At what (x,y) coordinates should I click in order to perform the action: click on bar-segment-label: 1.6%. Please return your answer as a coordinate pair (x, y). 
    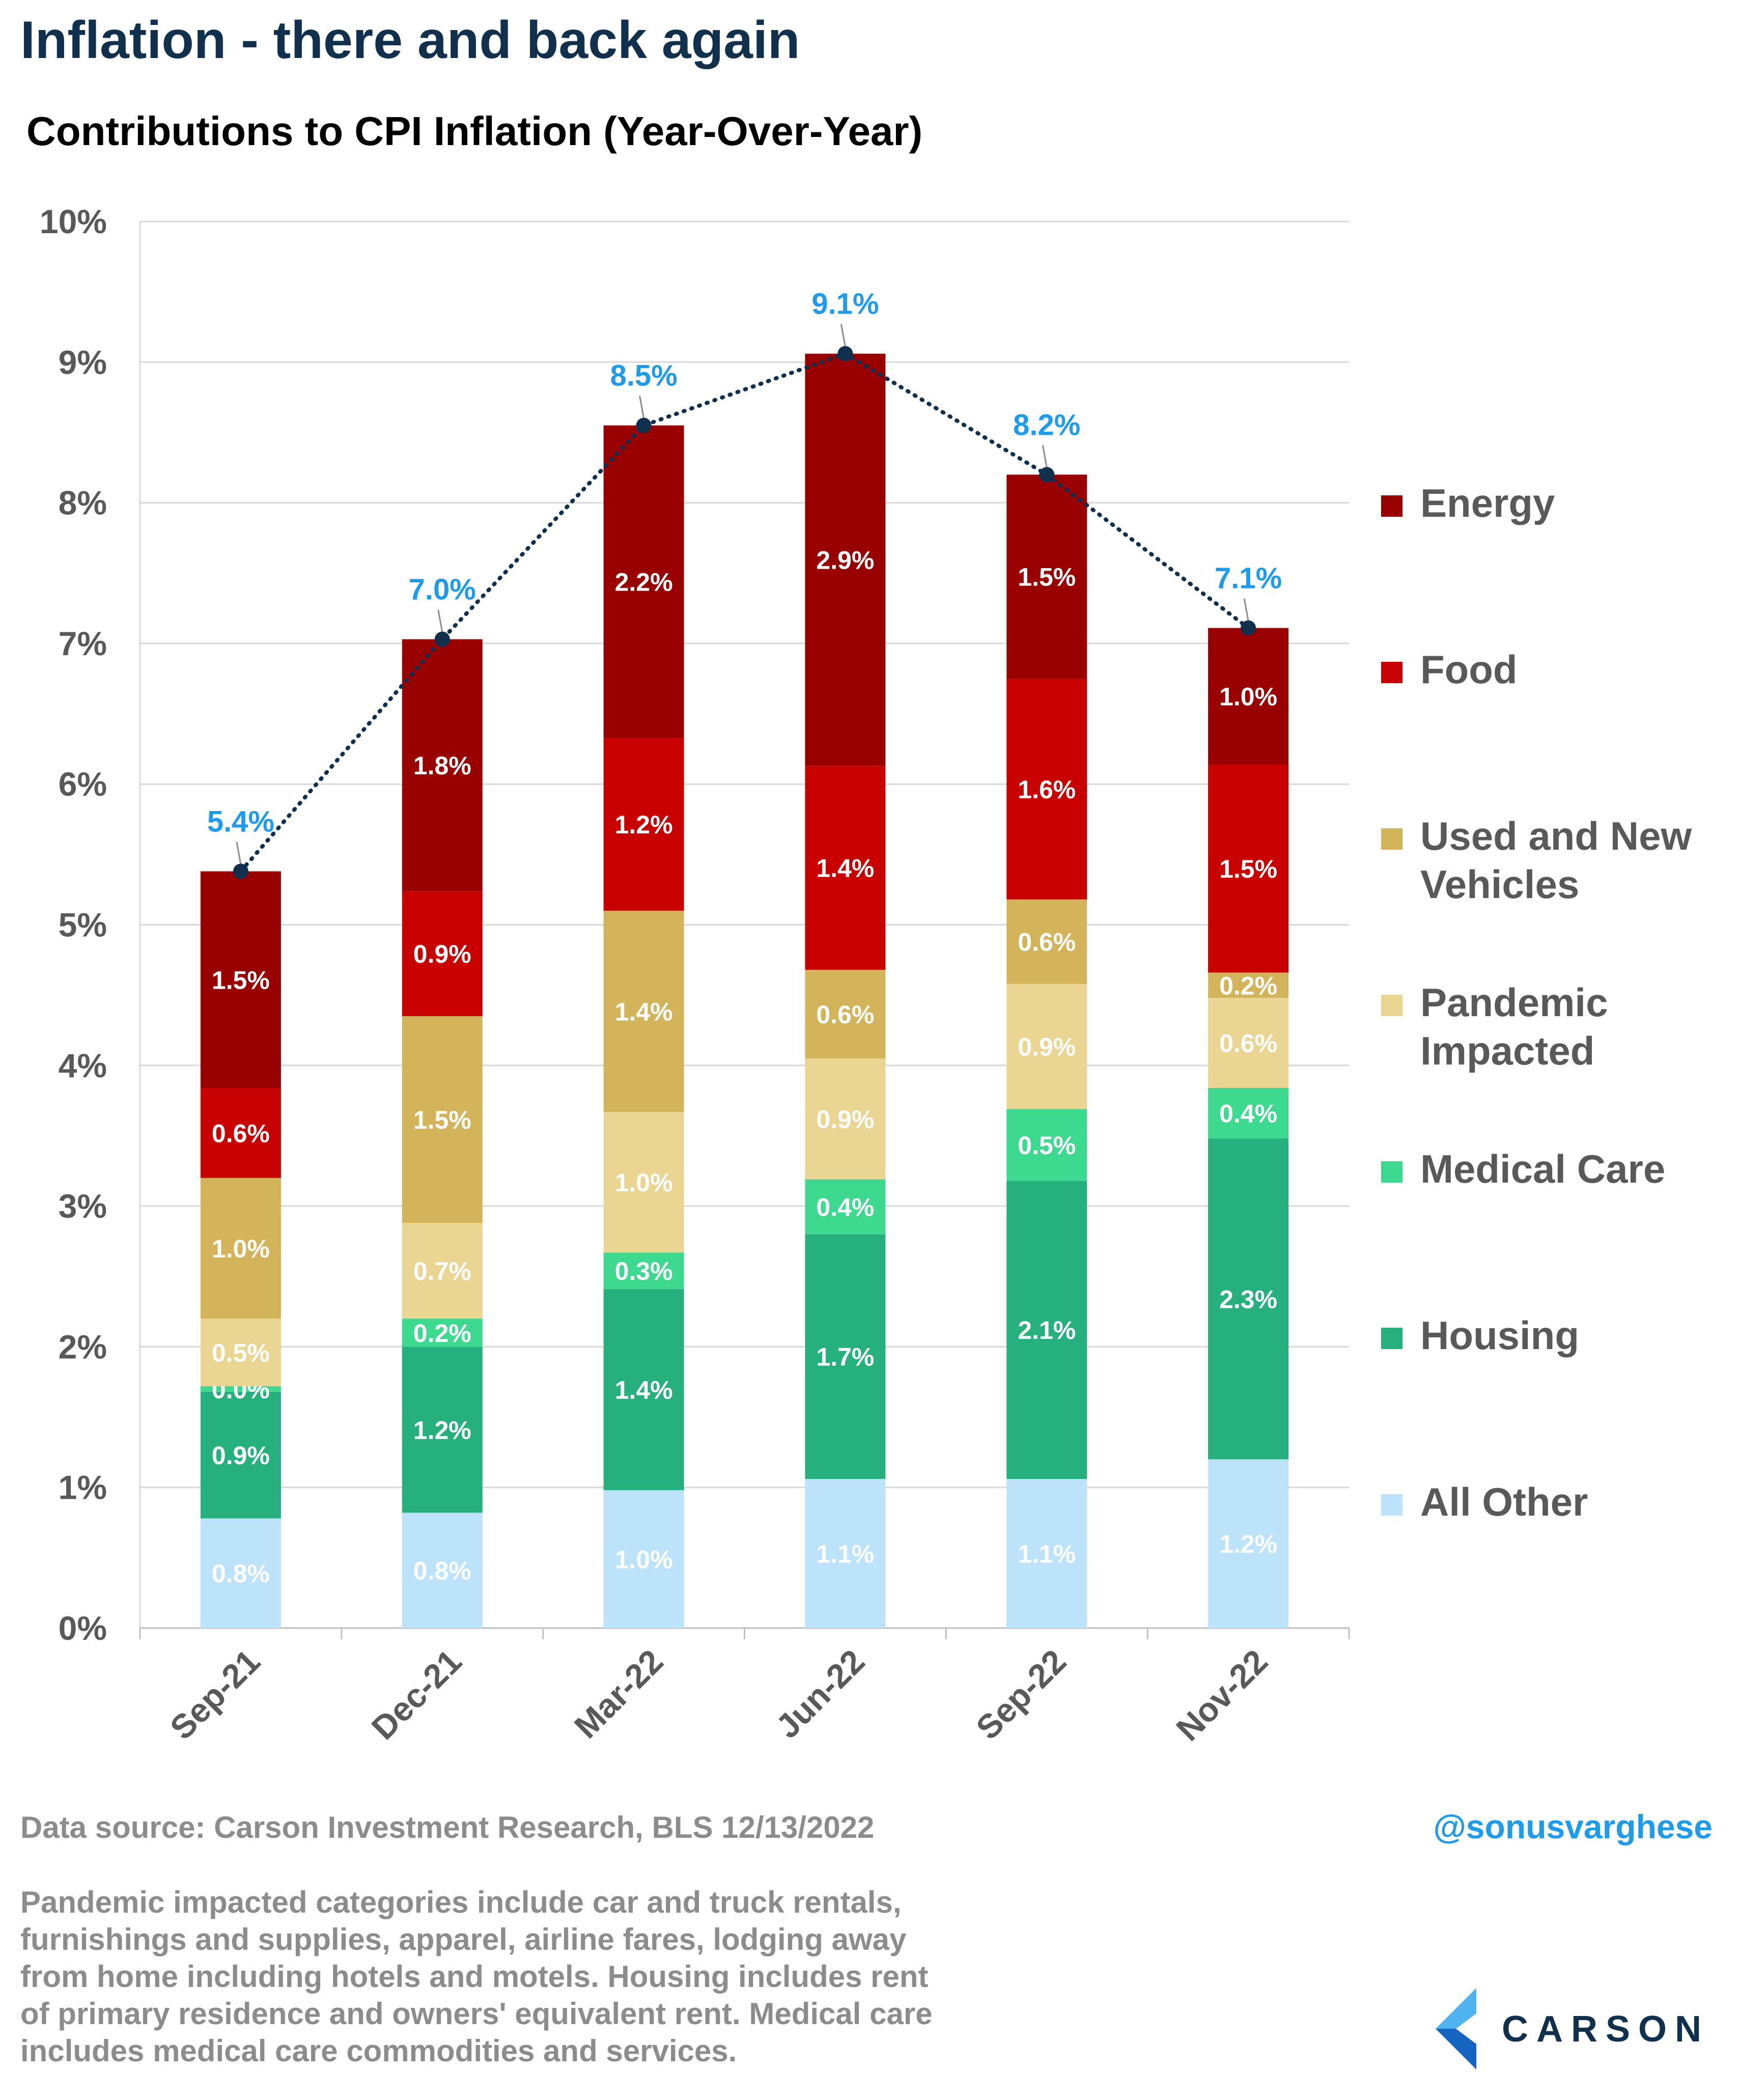
    Looking at the image, I should click on (1047, 789).